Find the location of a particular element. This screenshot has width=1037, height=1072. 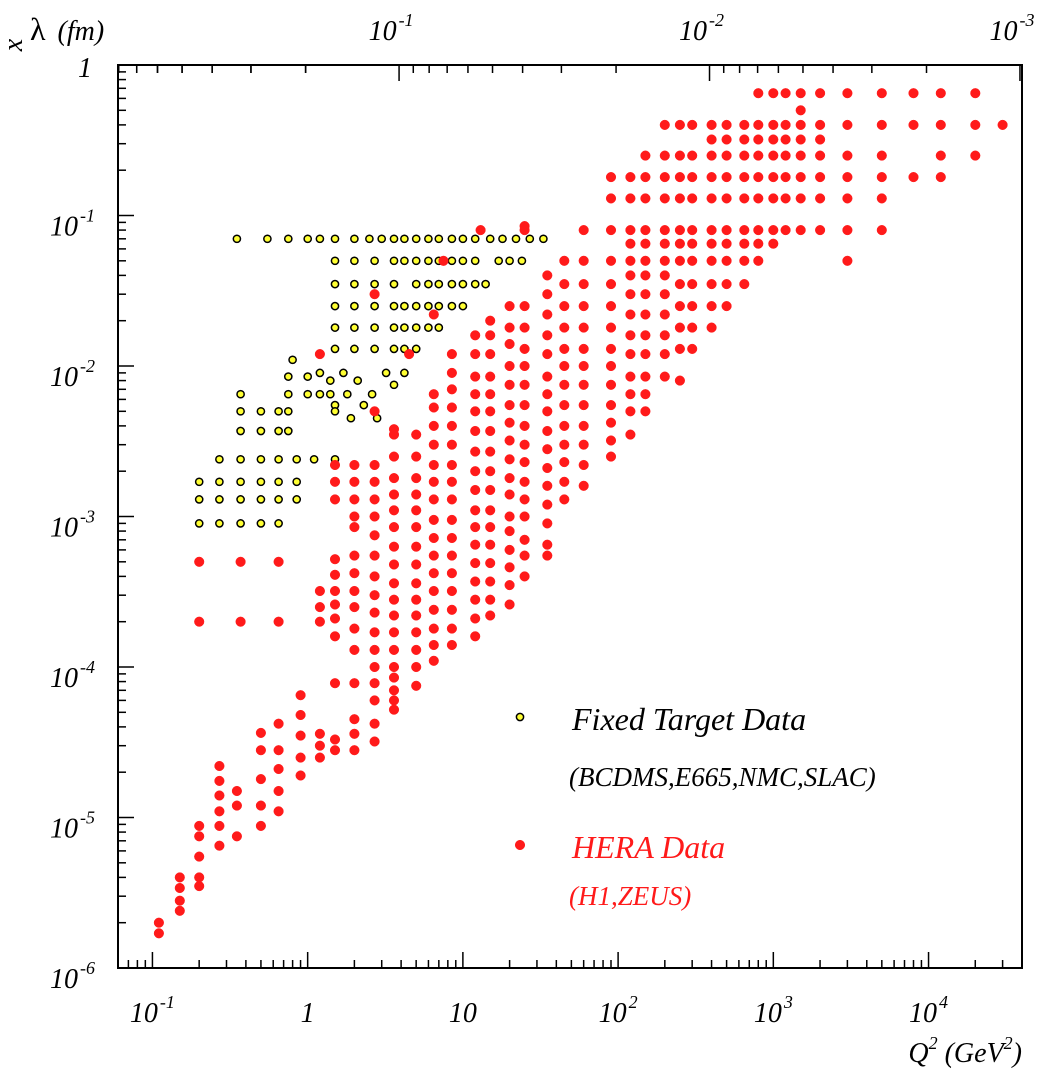

y-tick-label: 10 -5 is located at coordinates (72, 826).